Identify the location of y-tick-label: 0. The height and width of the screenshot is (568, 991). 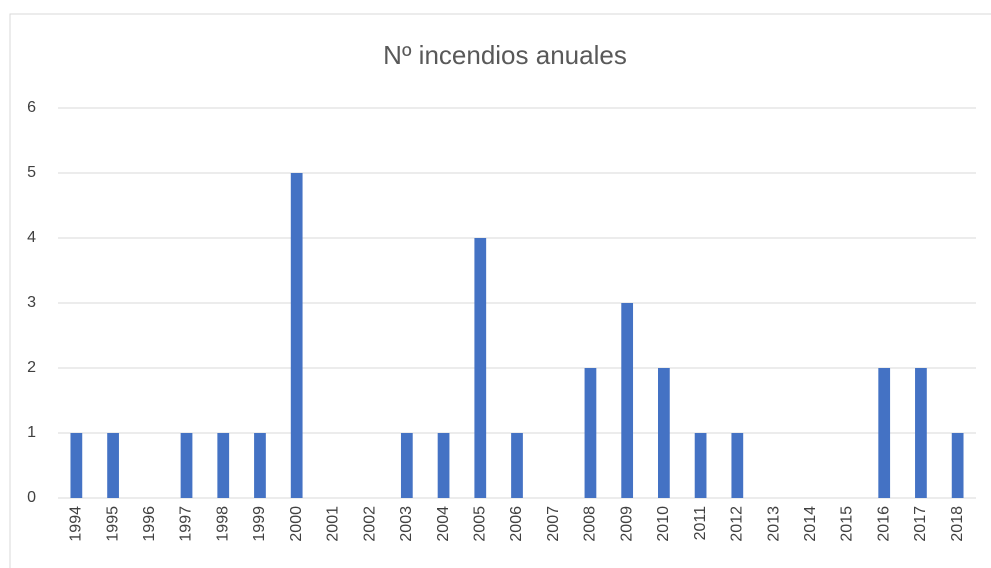
(31, 497).